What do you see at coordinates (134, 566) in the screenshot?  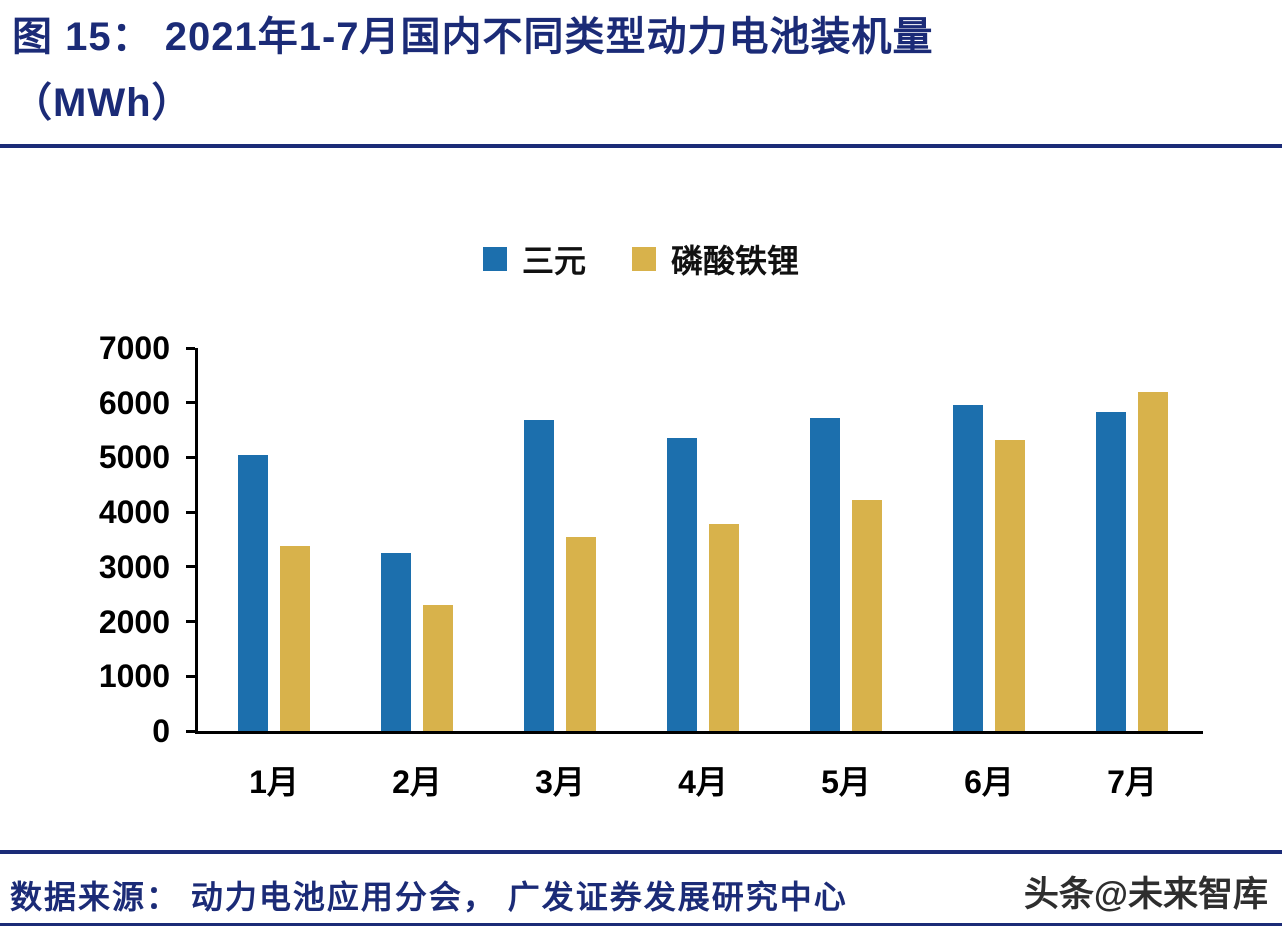 I see `y-tick-label: 3000` at bounding box center [134, 566].